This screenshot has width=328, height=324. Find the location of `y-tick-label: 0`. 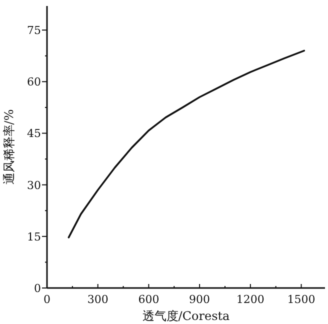

y-tick-label: 0 is located at coordinates (37, 288).